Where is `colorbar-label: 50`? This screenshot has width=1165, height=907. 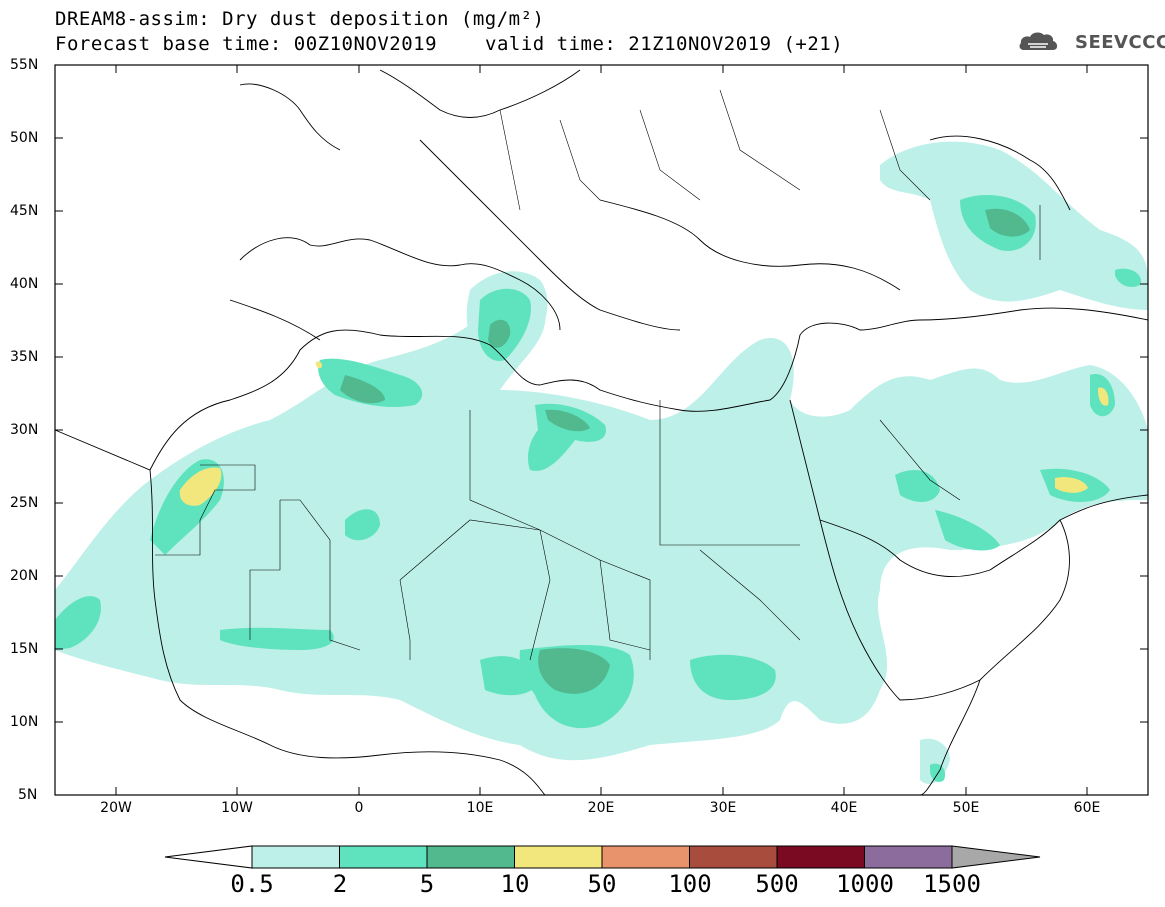 colorbar-label: 50 is located at coordinates (602, 884).